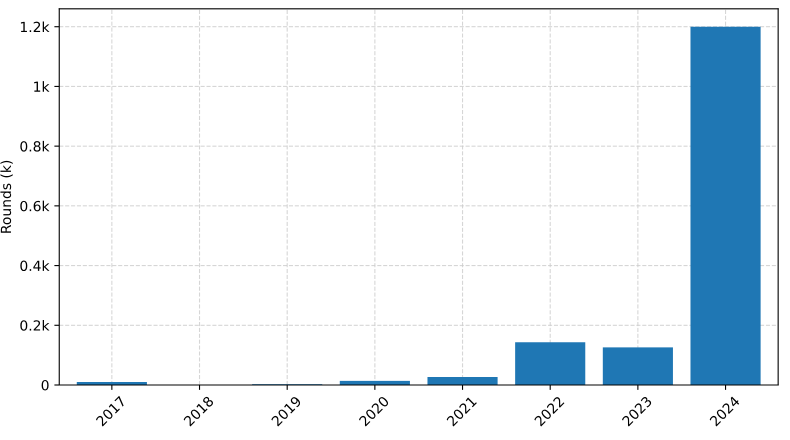  Describe the element at coordinates (45, 385) in the screenshot. I see `y-tick-label: 0` at that location.